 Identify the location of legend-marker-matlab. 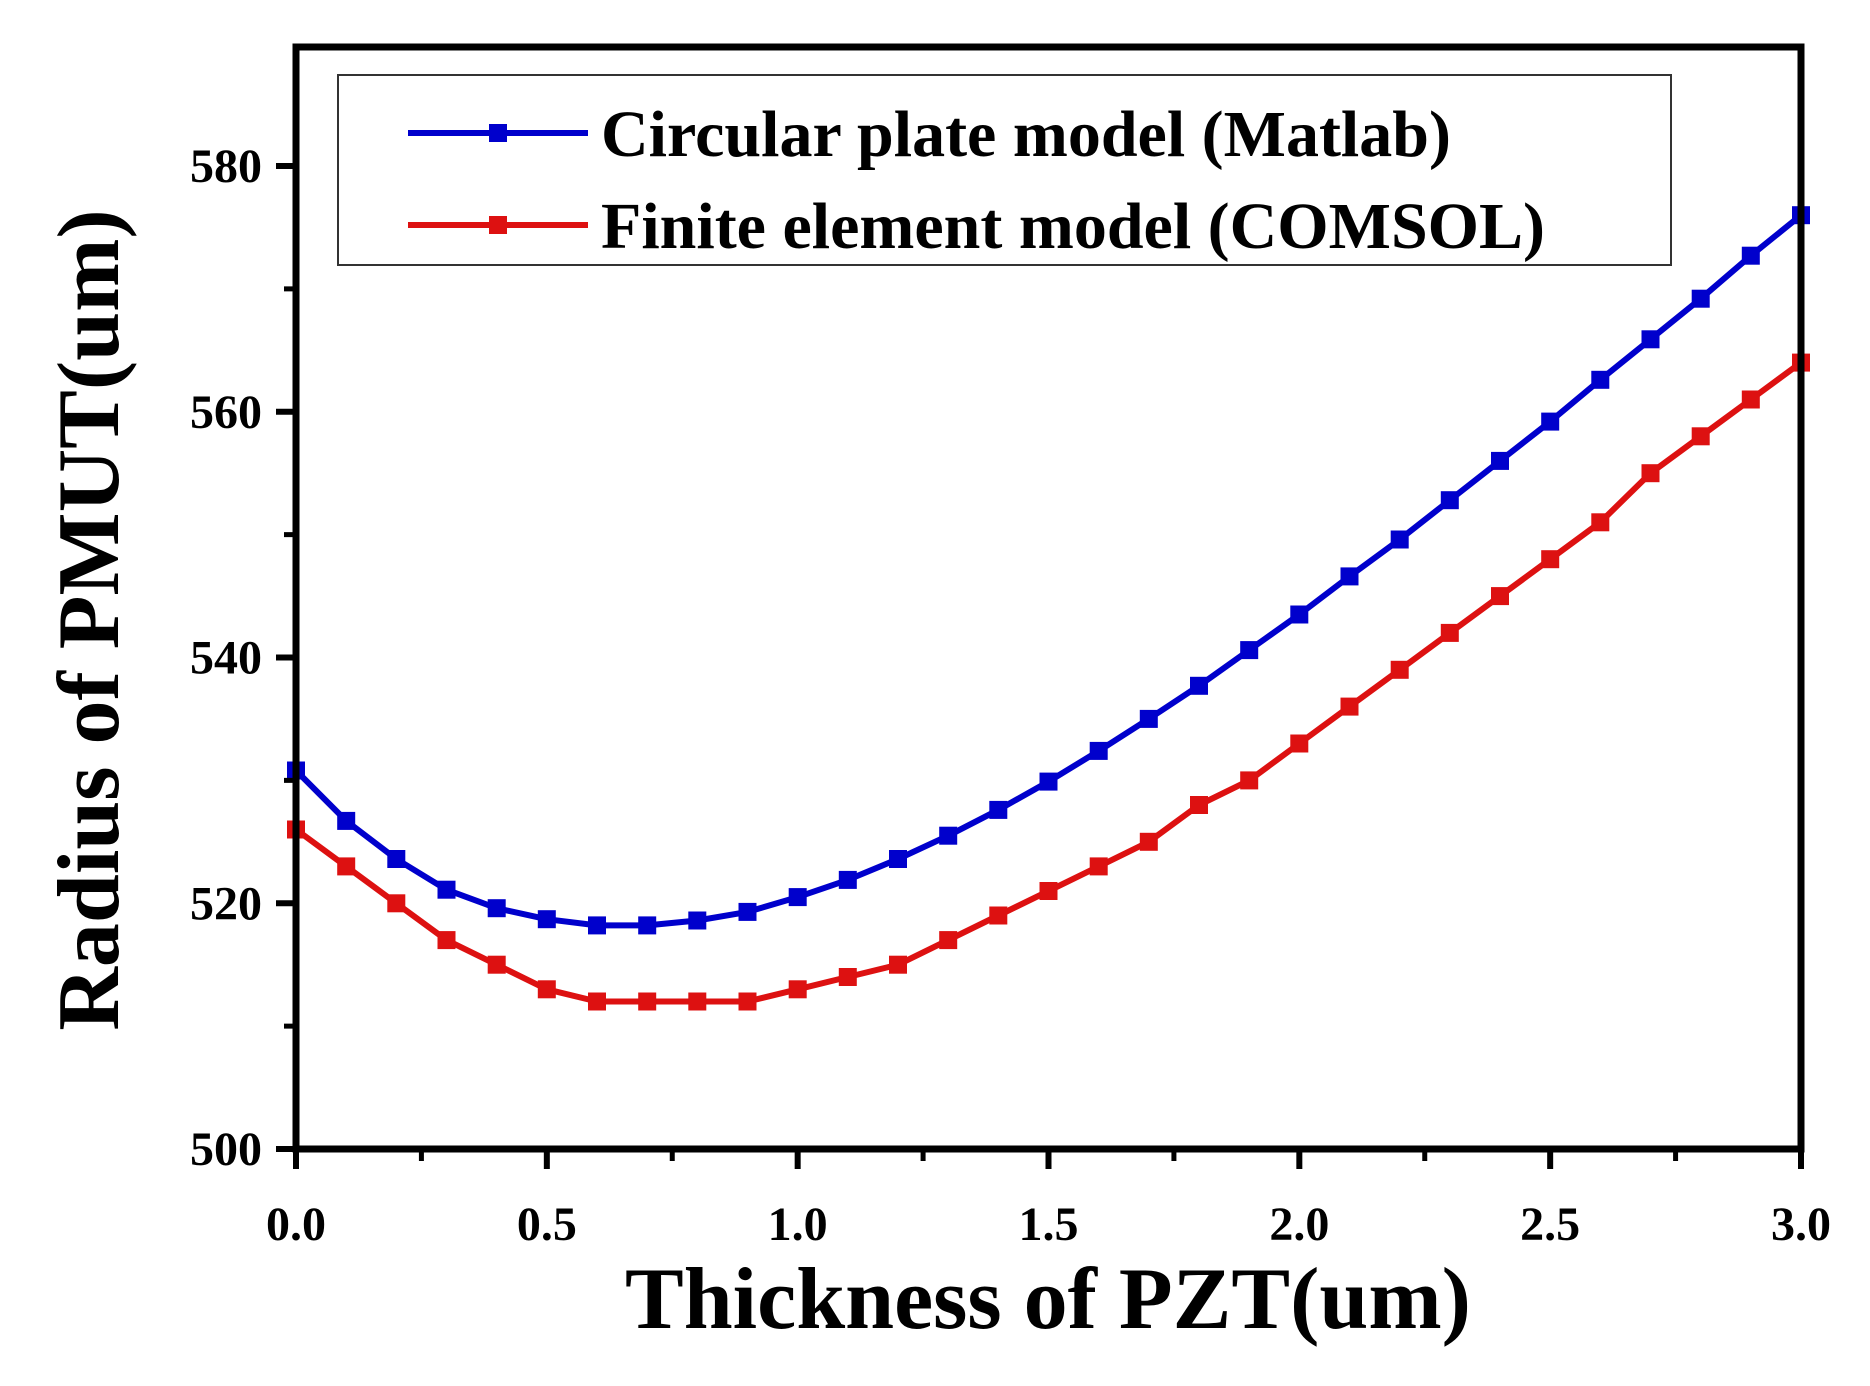
(498, 133).